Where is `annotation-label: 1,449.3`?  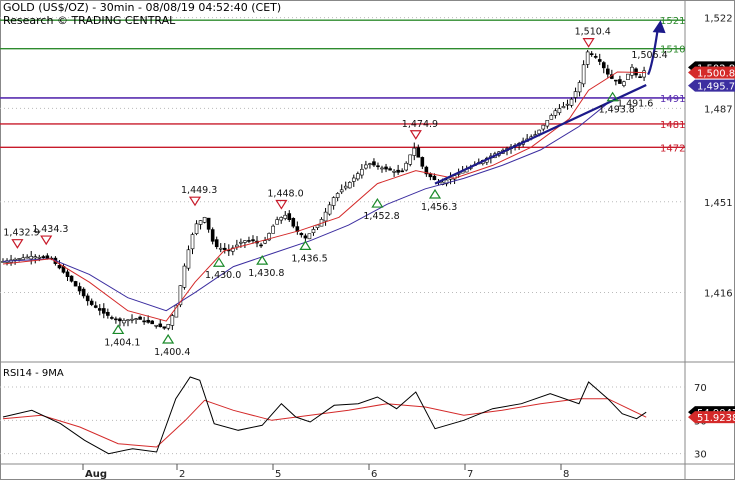 annotation-label: 1,449.3 is located at coordinates (199, 190).